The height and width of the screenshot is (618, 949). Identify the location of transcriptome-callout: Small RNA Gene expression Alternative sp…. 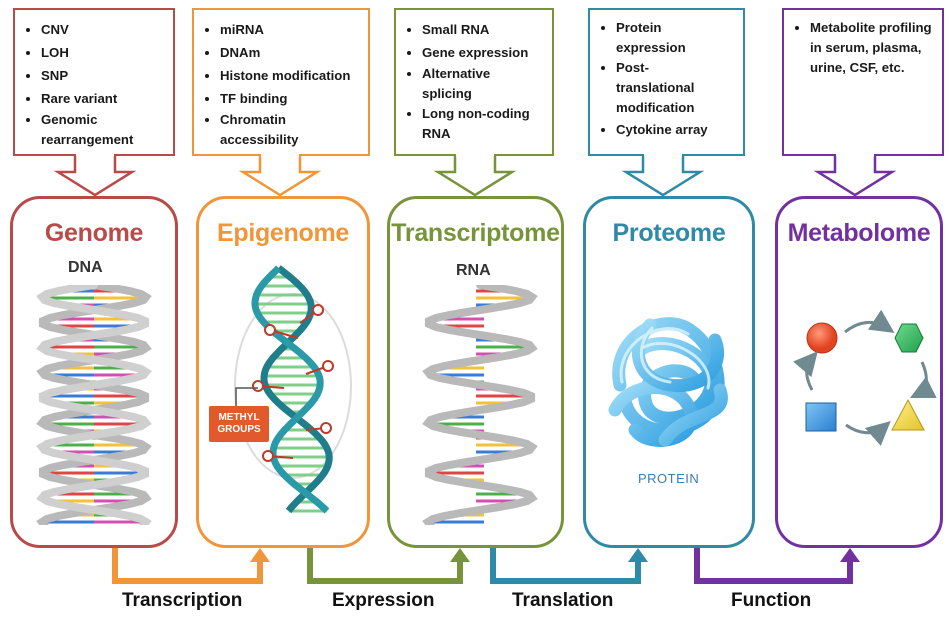
(474, 82).